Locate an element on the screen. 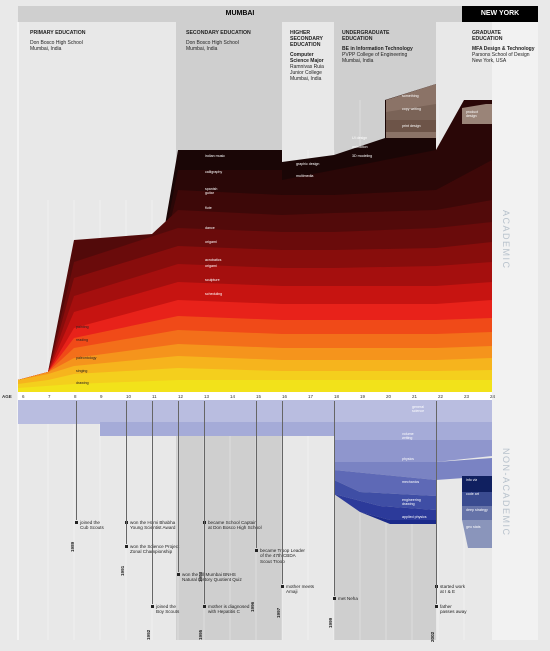 The width and height of the screenshot is (550, 651). age-tick-label: 11 is located at coordinates (154, 396).